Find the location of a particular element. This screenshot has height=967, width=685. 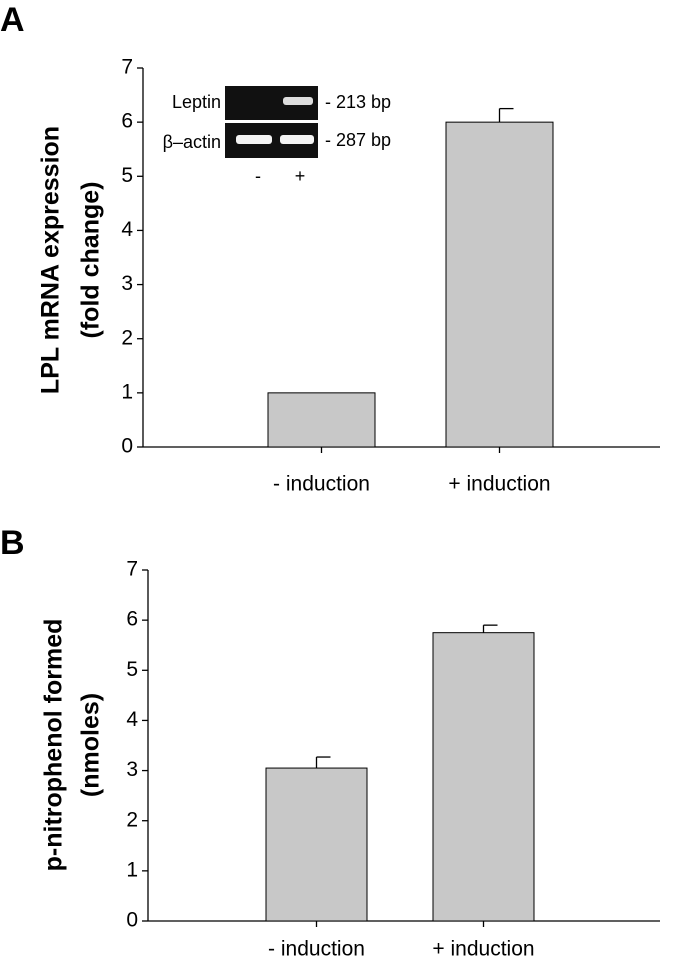

inset-lane-label: + is located at coordinates (300, 176).